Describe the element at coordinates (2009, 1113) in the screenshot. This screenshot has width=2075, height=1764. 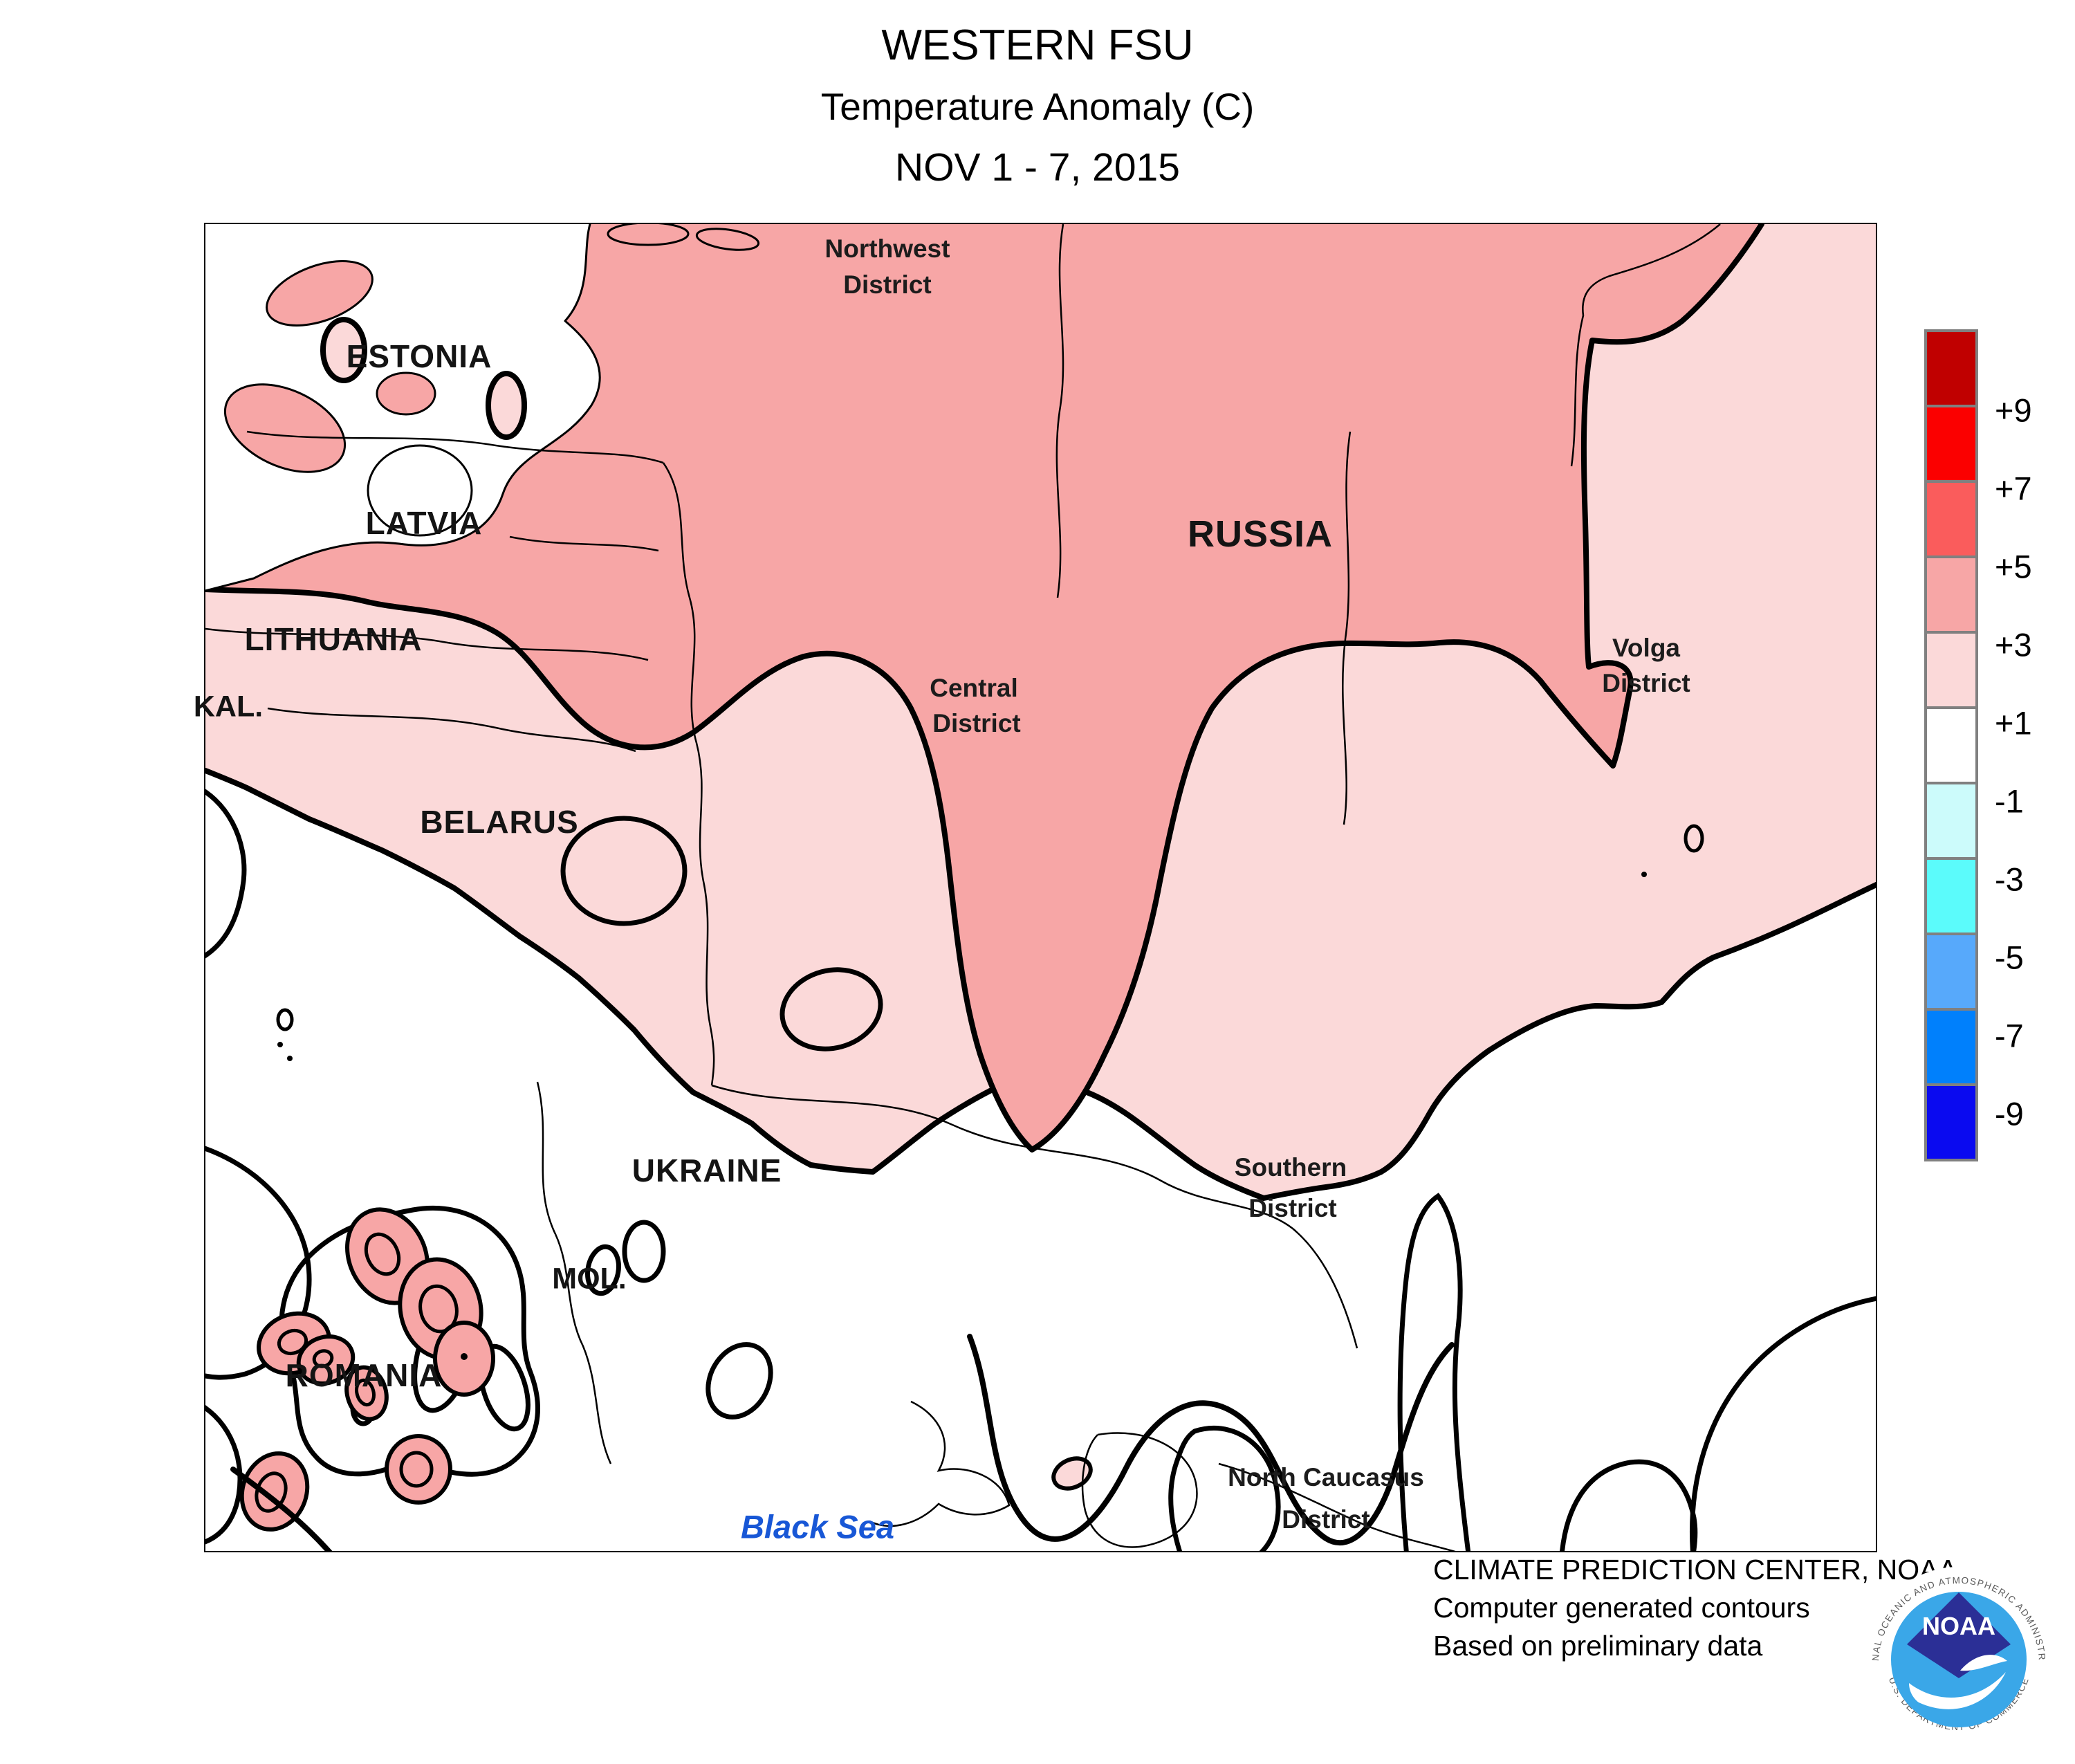
I see `legend-value-label: -9` at that location.